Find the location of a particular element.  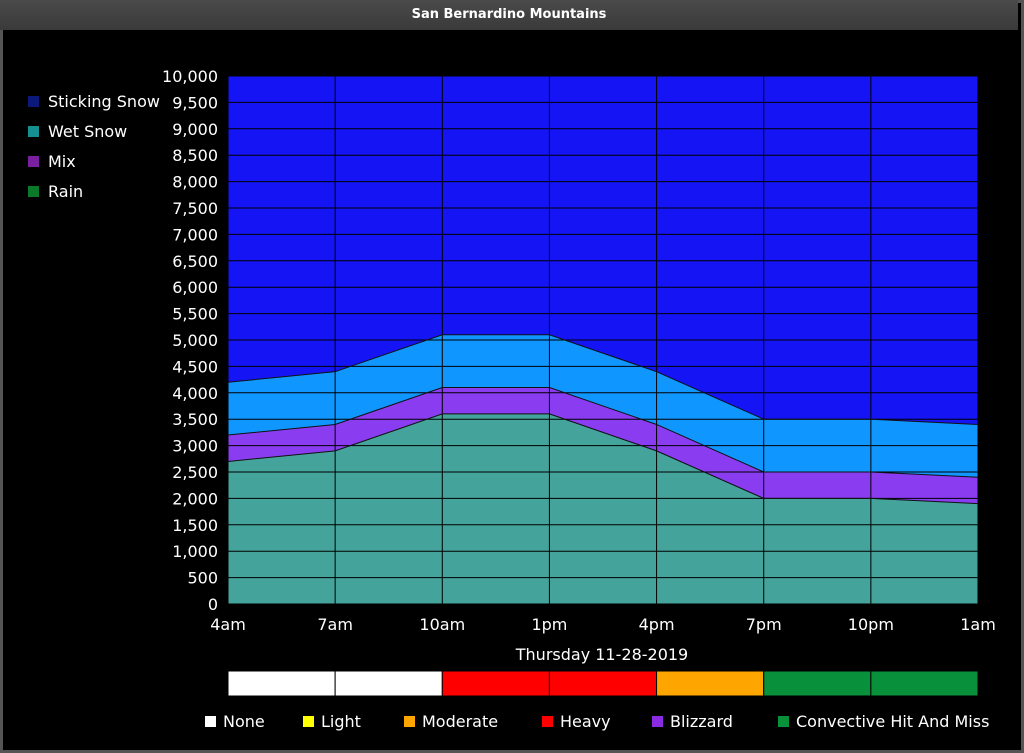

chart-date-label: Thursday 11-28-2019 is located at coordinates (602, 654).